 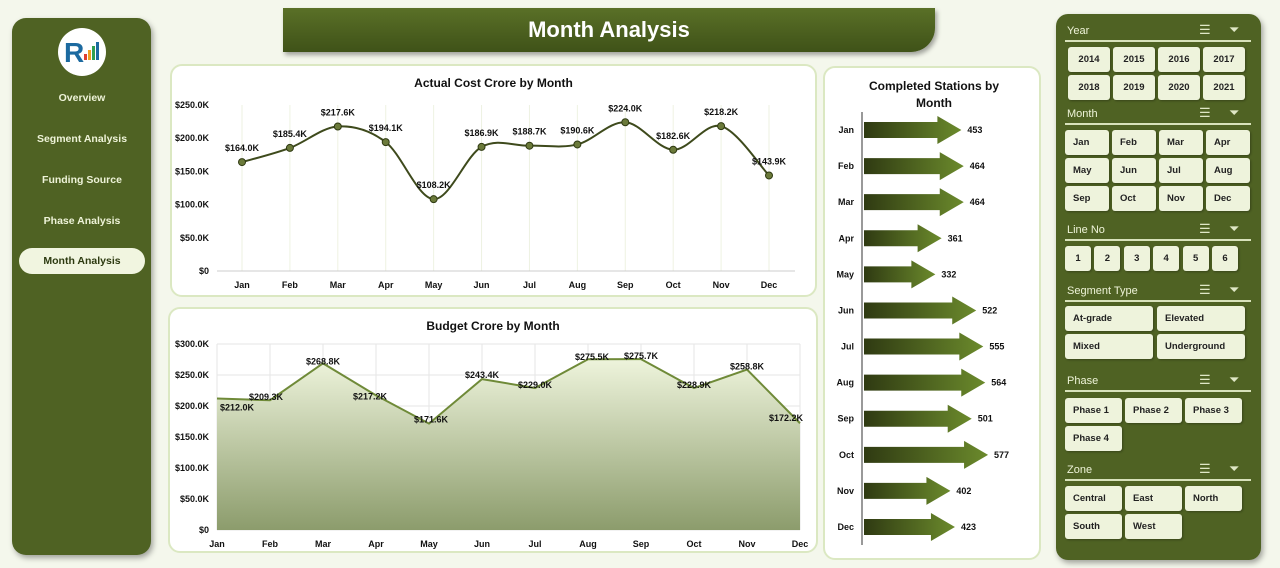 What do you see at coordinates (1153, 526) in the screenshot?
I see `zone-option-west: West` at bounding box center [1153, 526].